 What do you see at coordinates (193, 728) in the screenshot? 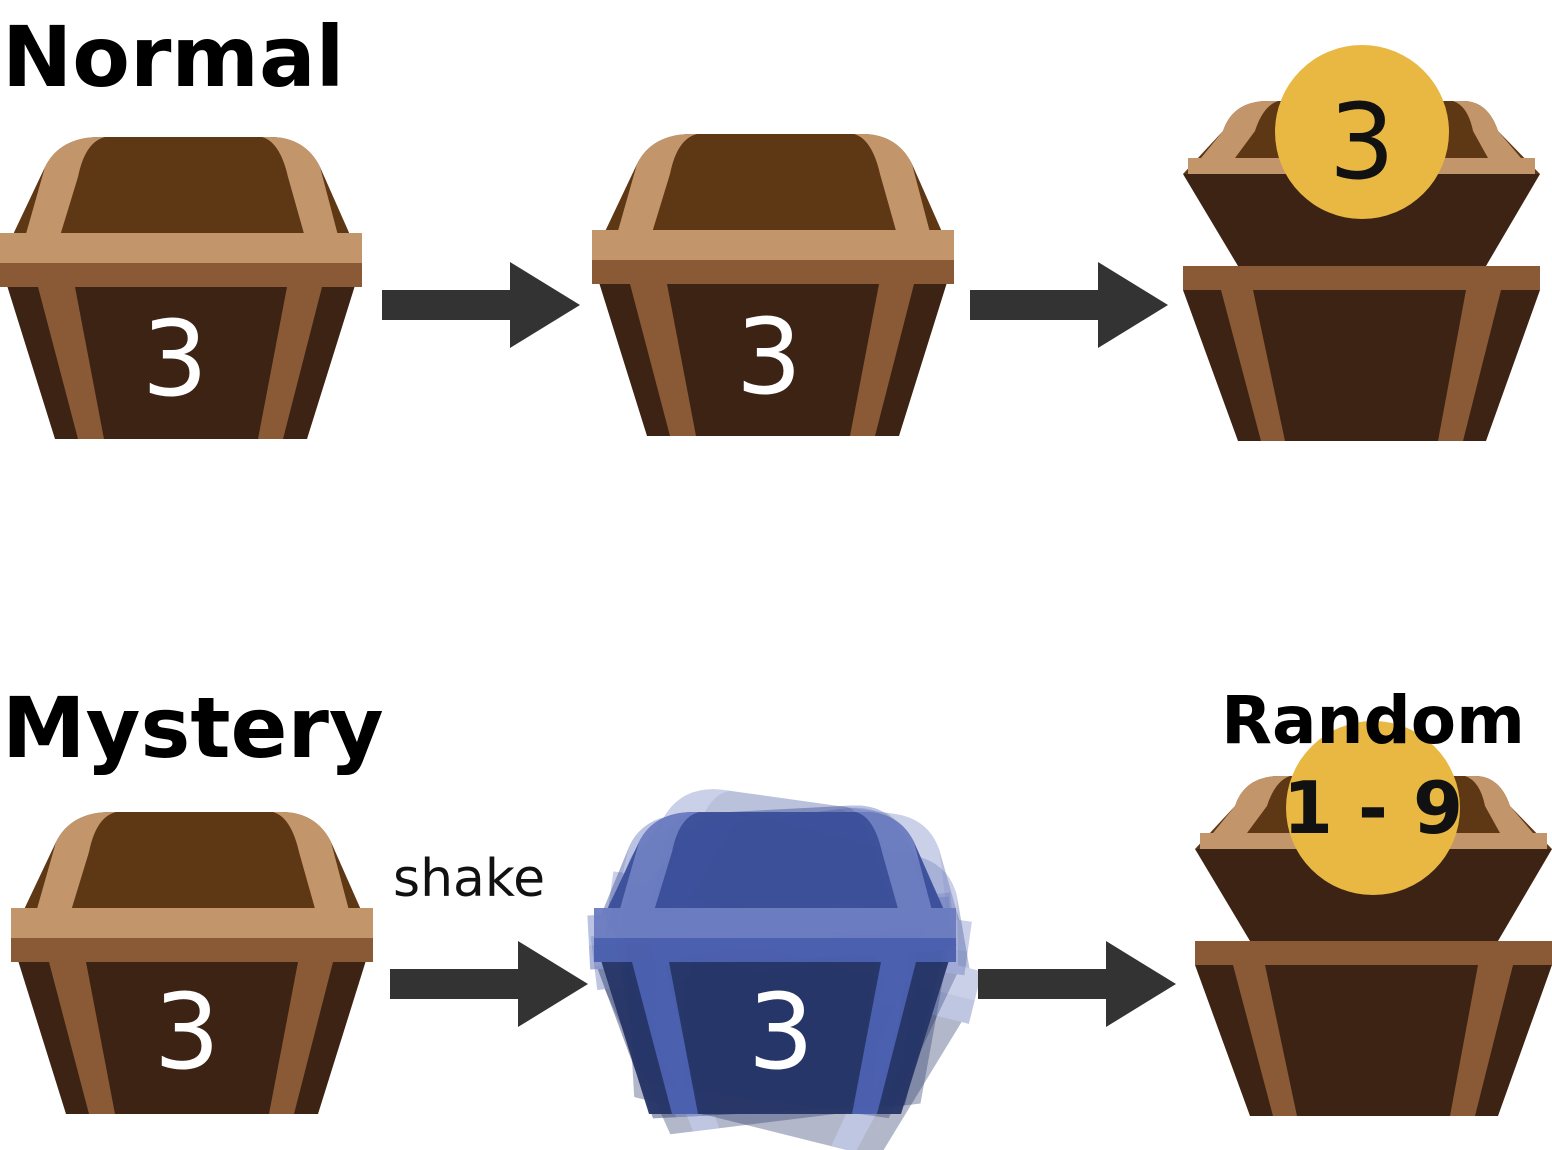
I see `mystery-title: Mystery` at bounding box center [193, 728].